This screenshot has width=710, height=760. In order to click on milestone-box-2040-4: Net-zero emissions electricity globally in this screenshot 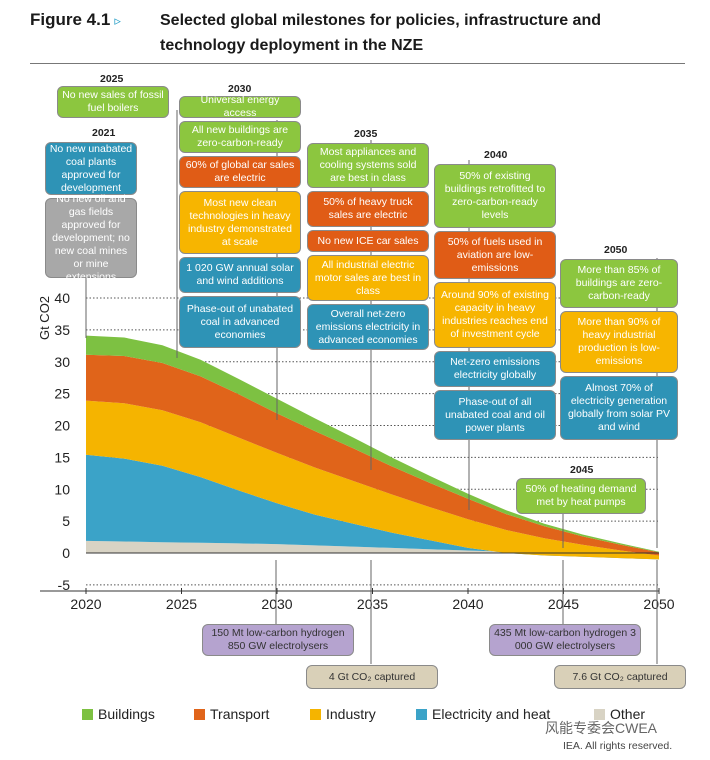, I will do `click(495, 369)`.